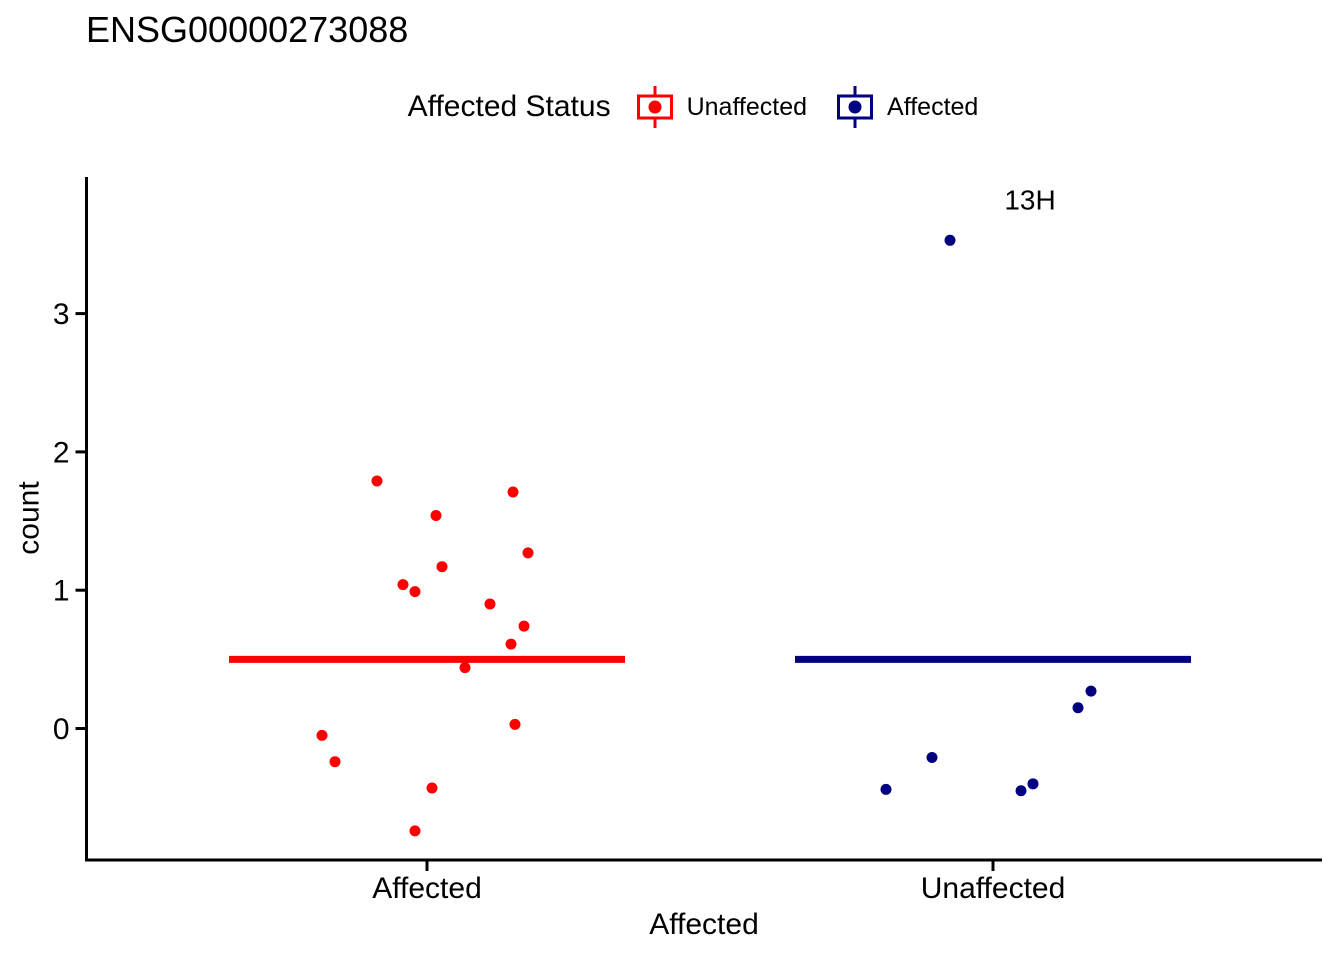 The image size is (1344, 960). I want to click on legend: Affected Status Unaffected Affected, so click(672, 107).